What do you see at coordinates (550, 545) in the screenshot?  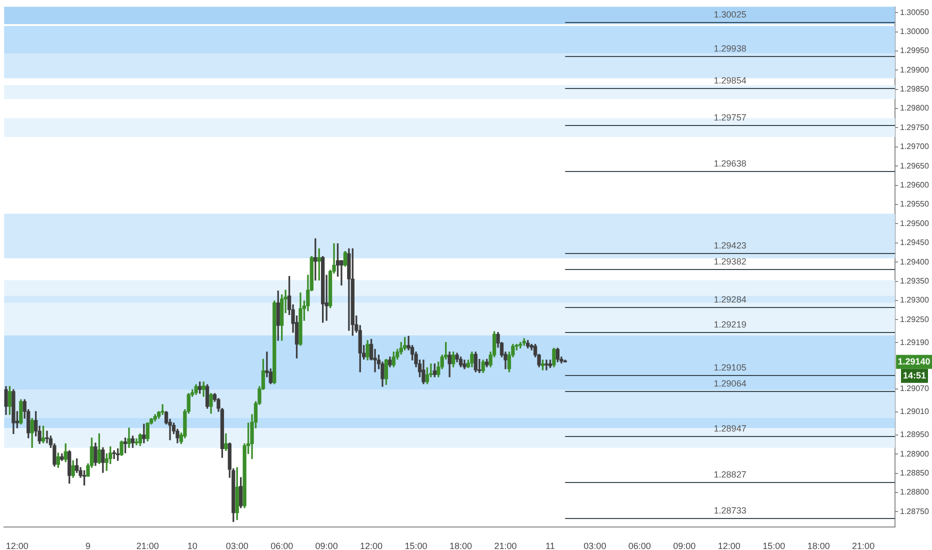 I see `x-tick-label: 11` at bounding box center [550, 545].